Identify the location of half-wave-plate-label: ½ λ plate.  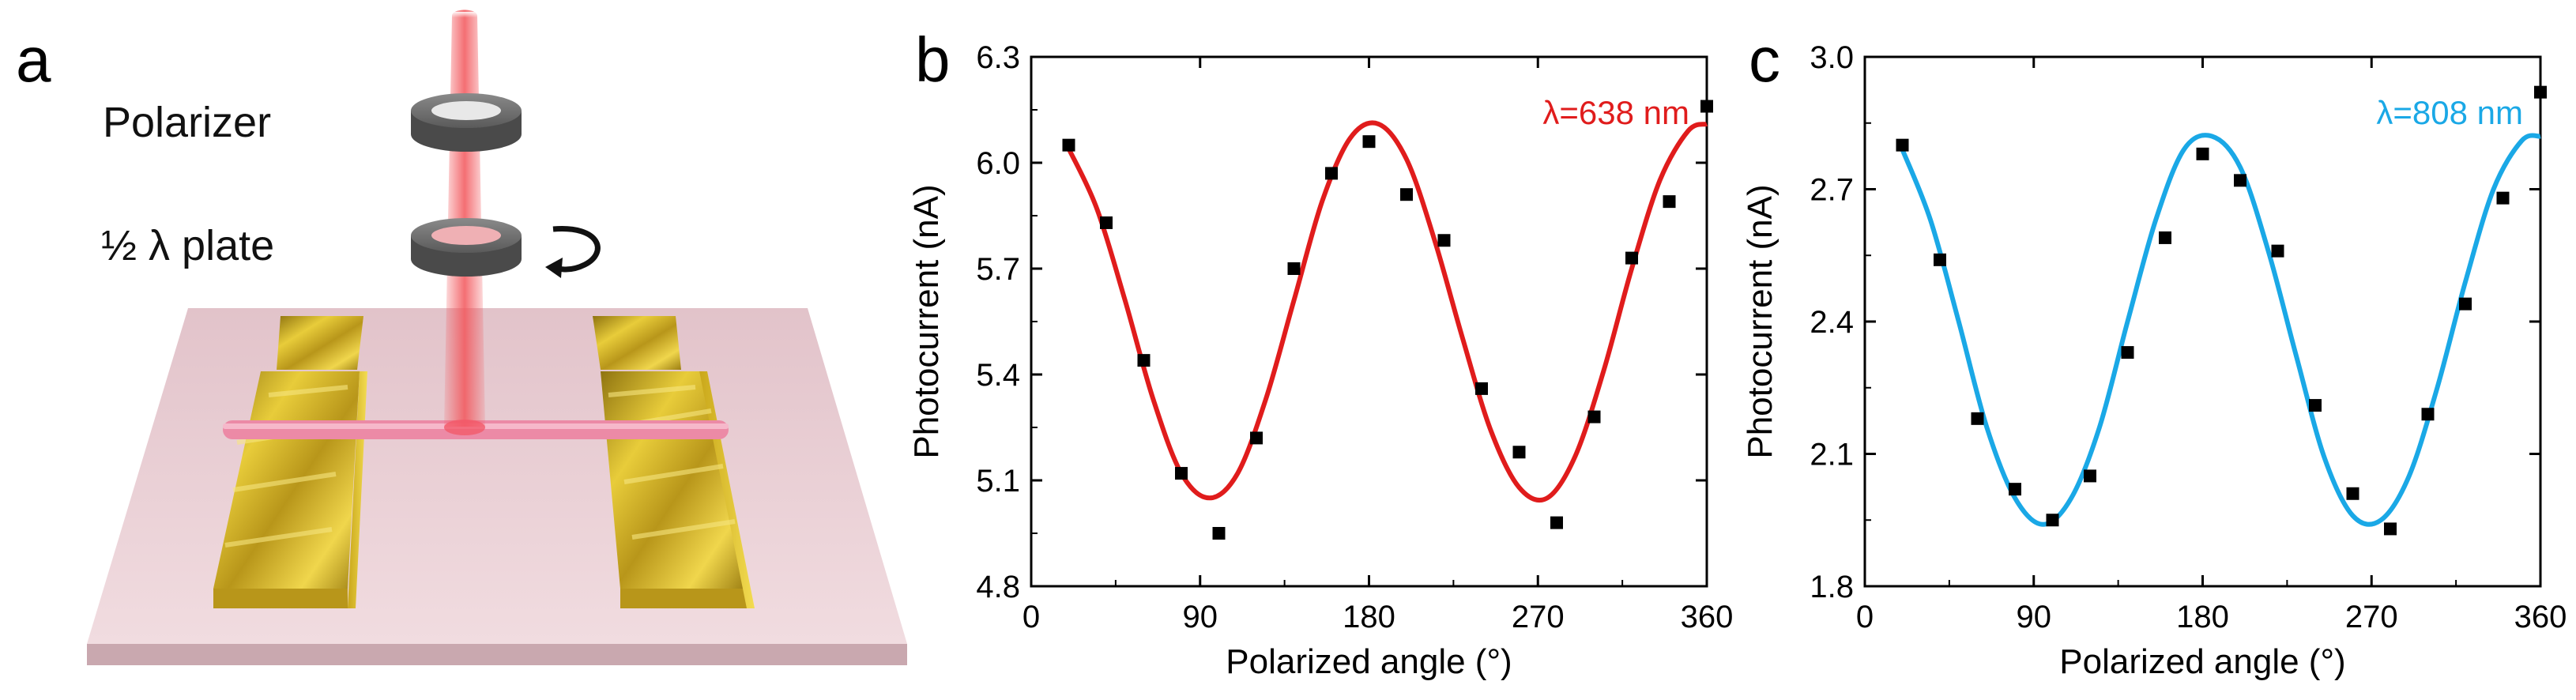
(188, 245).